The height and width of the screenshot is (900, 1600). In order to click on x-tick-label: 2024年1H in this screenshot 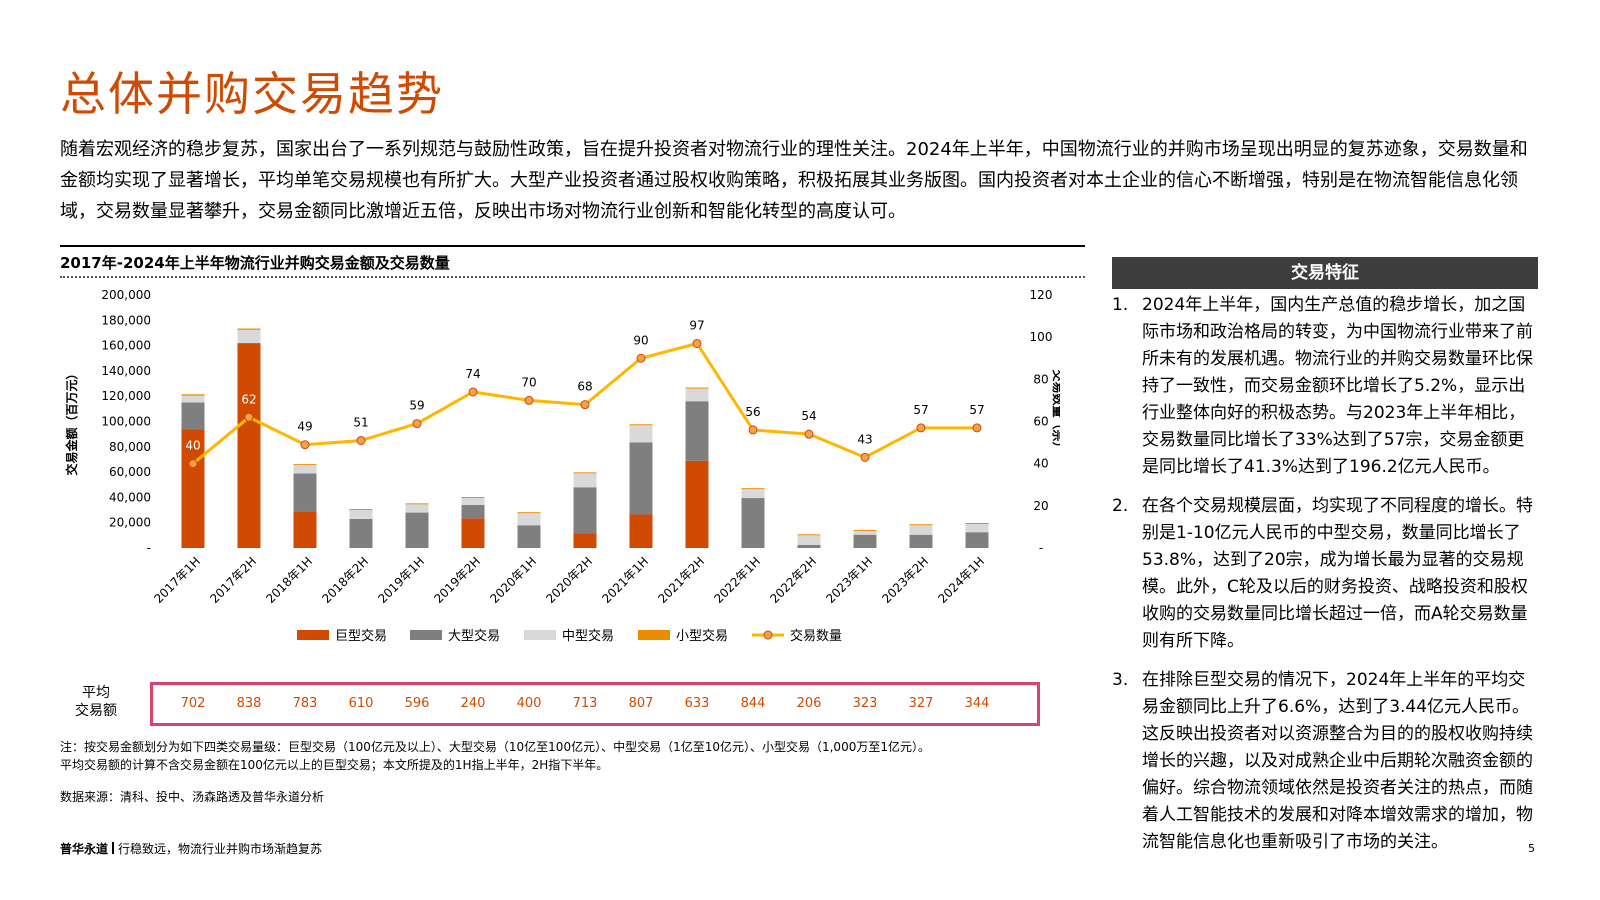, I will do `click(961, 580)`.